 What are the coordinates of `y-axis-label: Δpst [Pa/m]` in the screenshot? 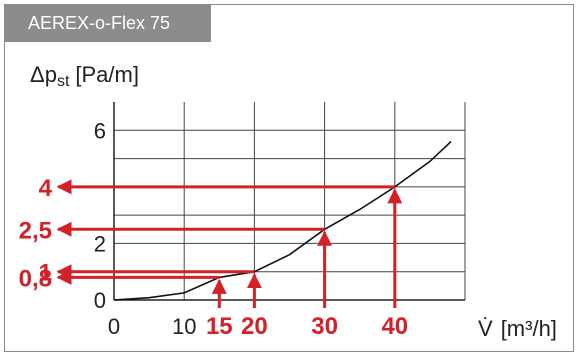 It's located at (84, 76).